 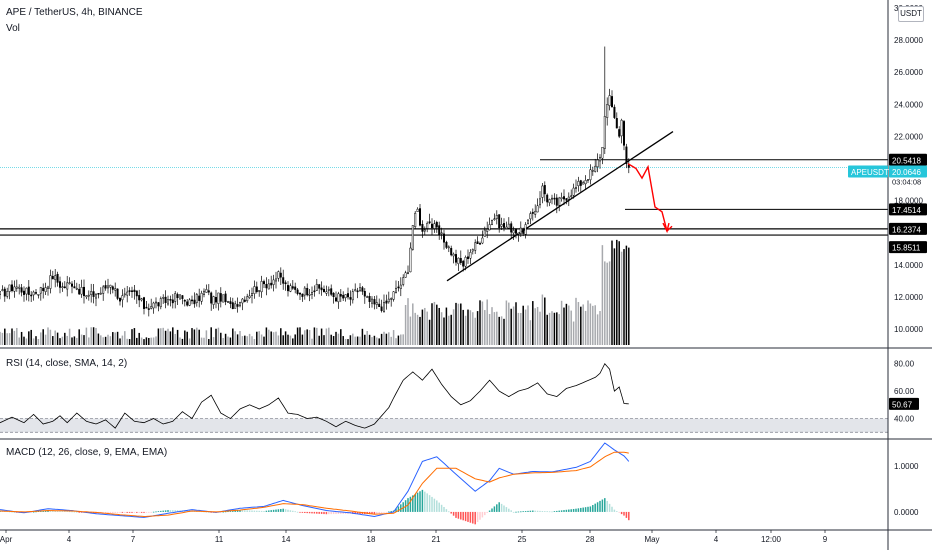 I want to click on time-tick-label: 9, so click(x=825, y=539).